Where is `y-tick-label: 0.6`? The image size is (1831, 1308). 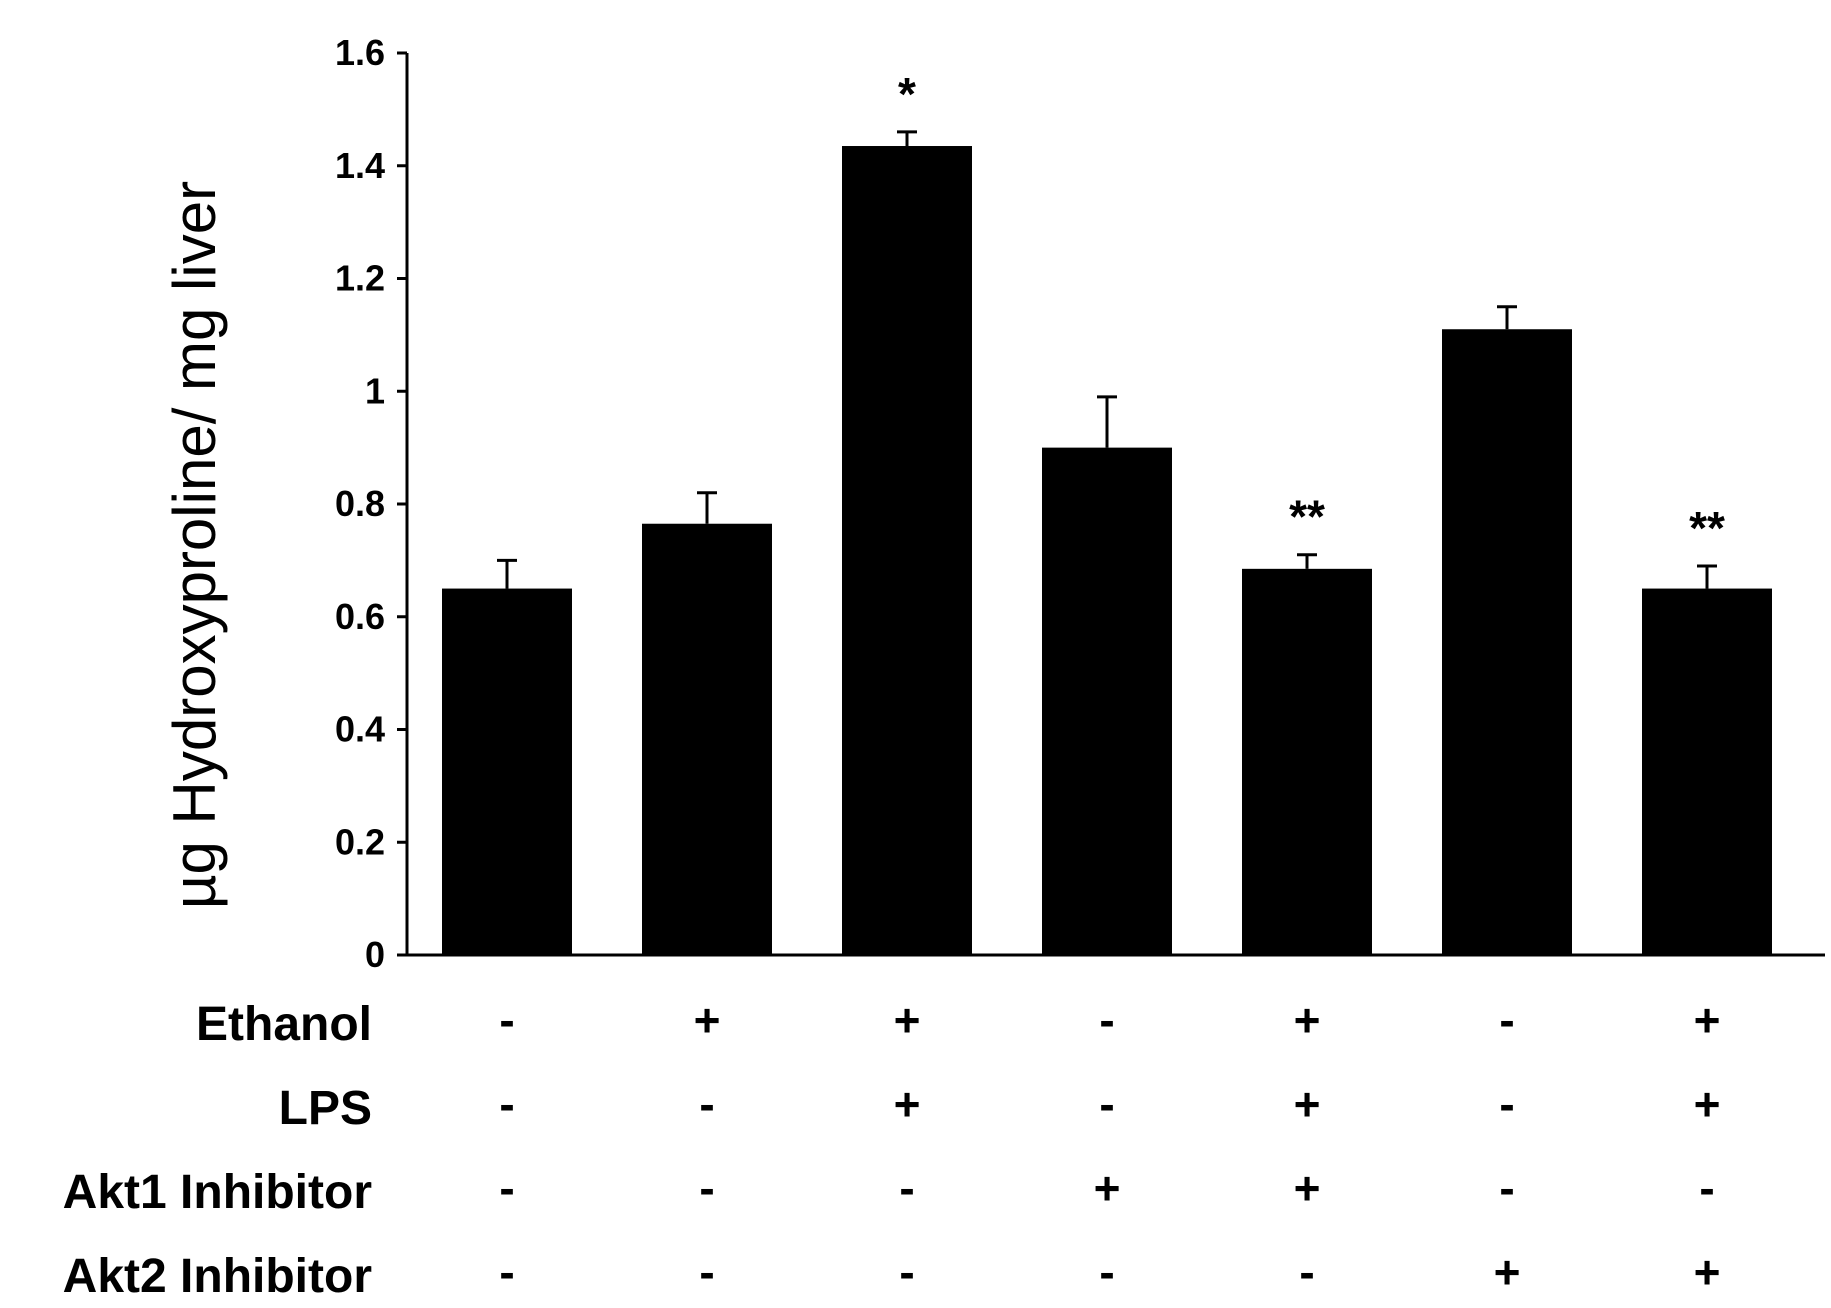 y-tick-label: 0.6 is located at coordinates (360, 616).